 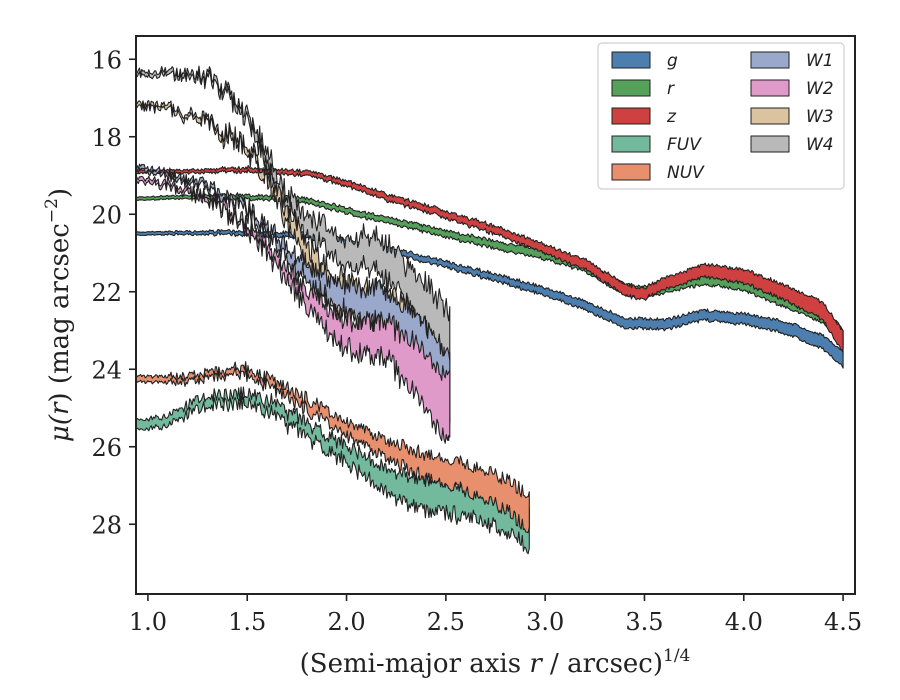 I want to click on legend-swatch-fuv, so click(x=631, y=144).